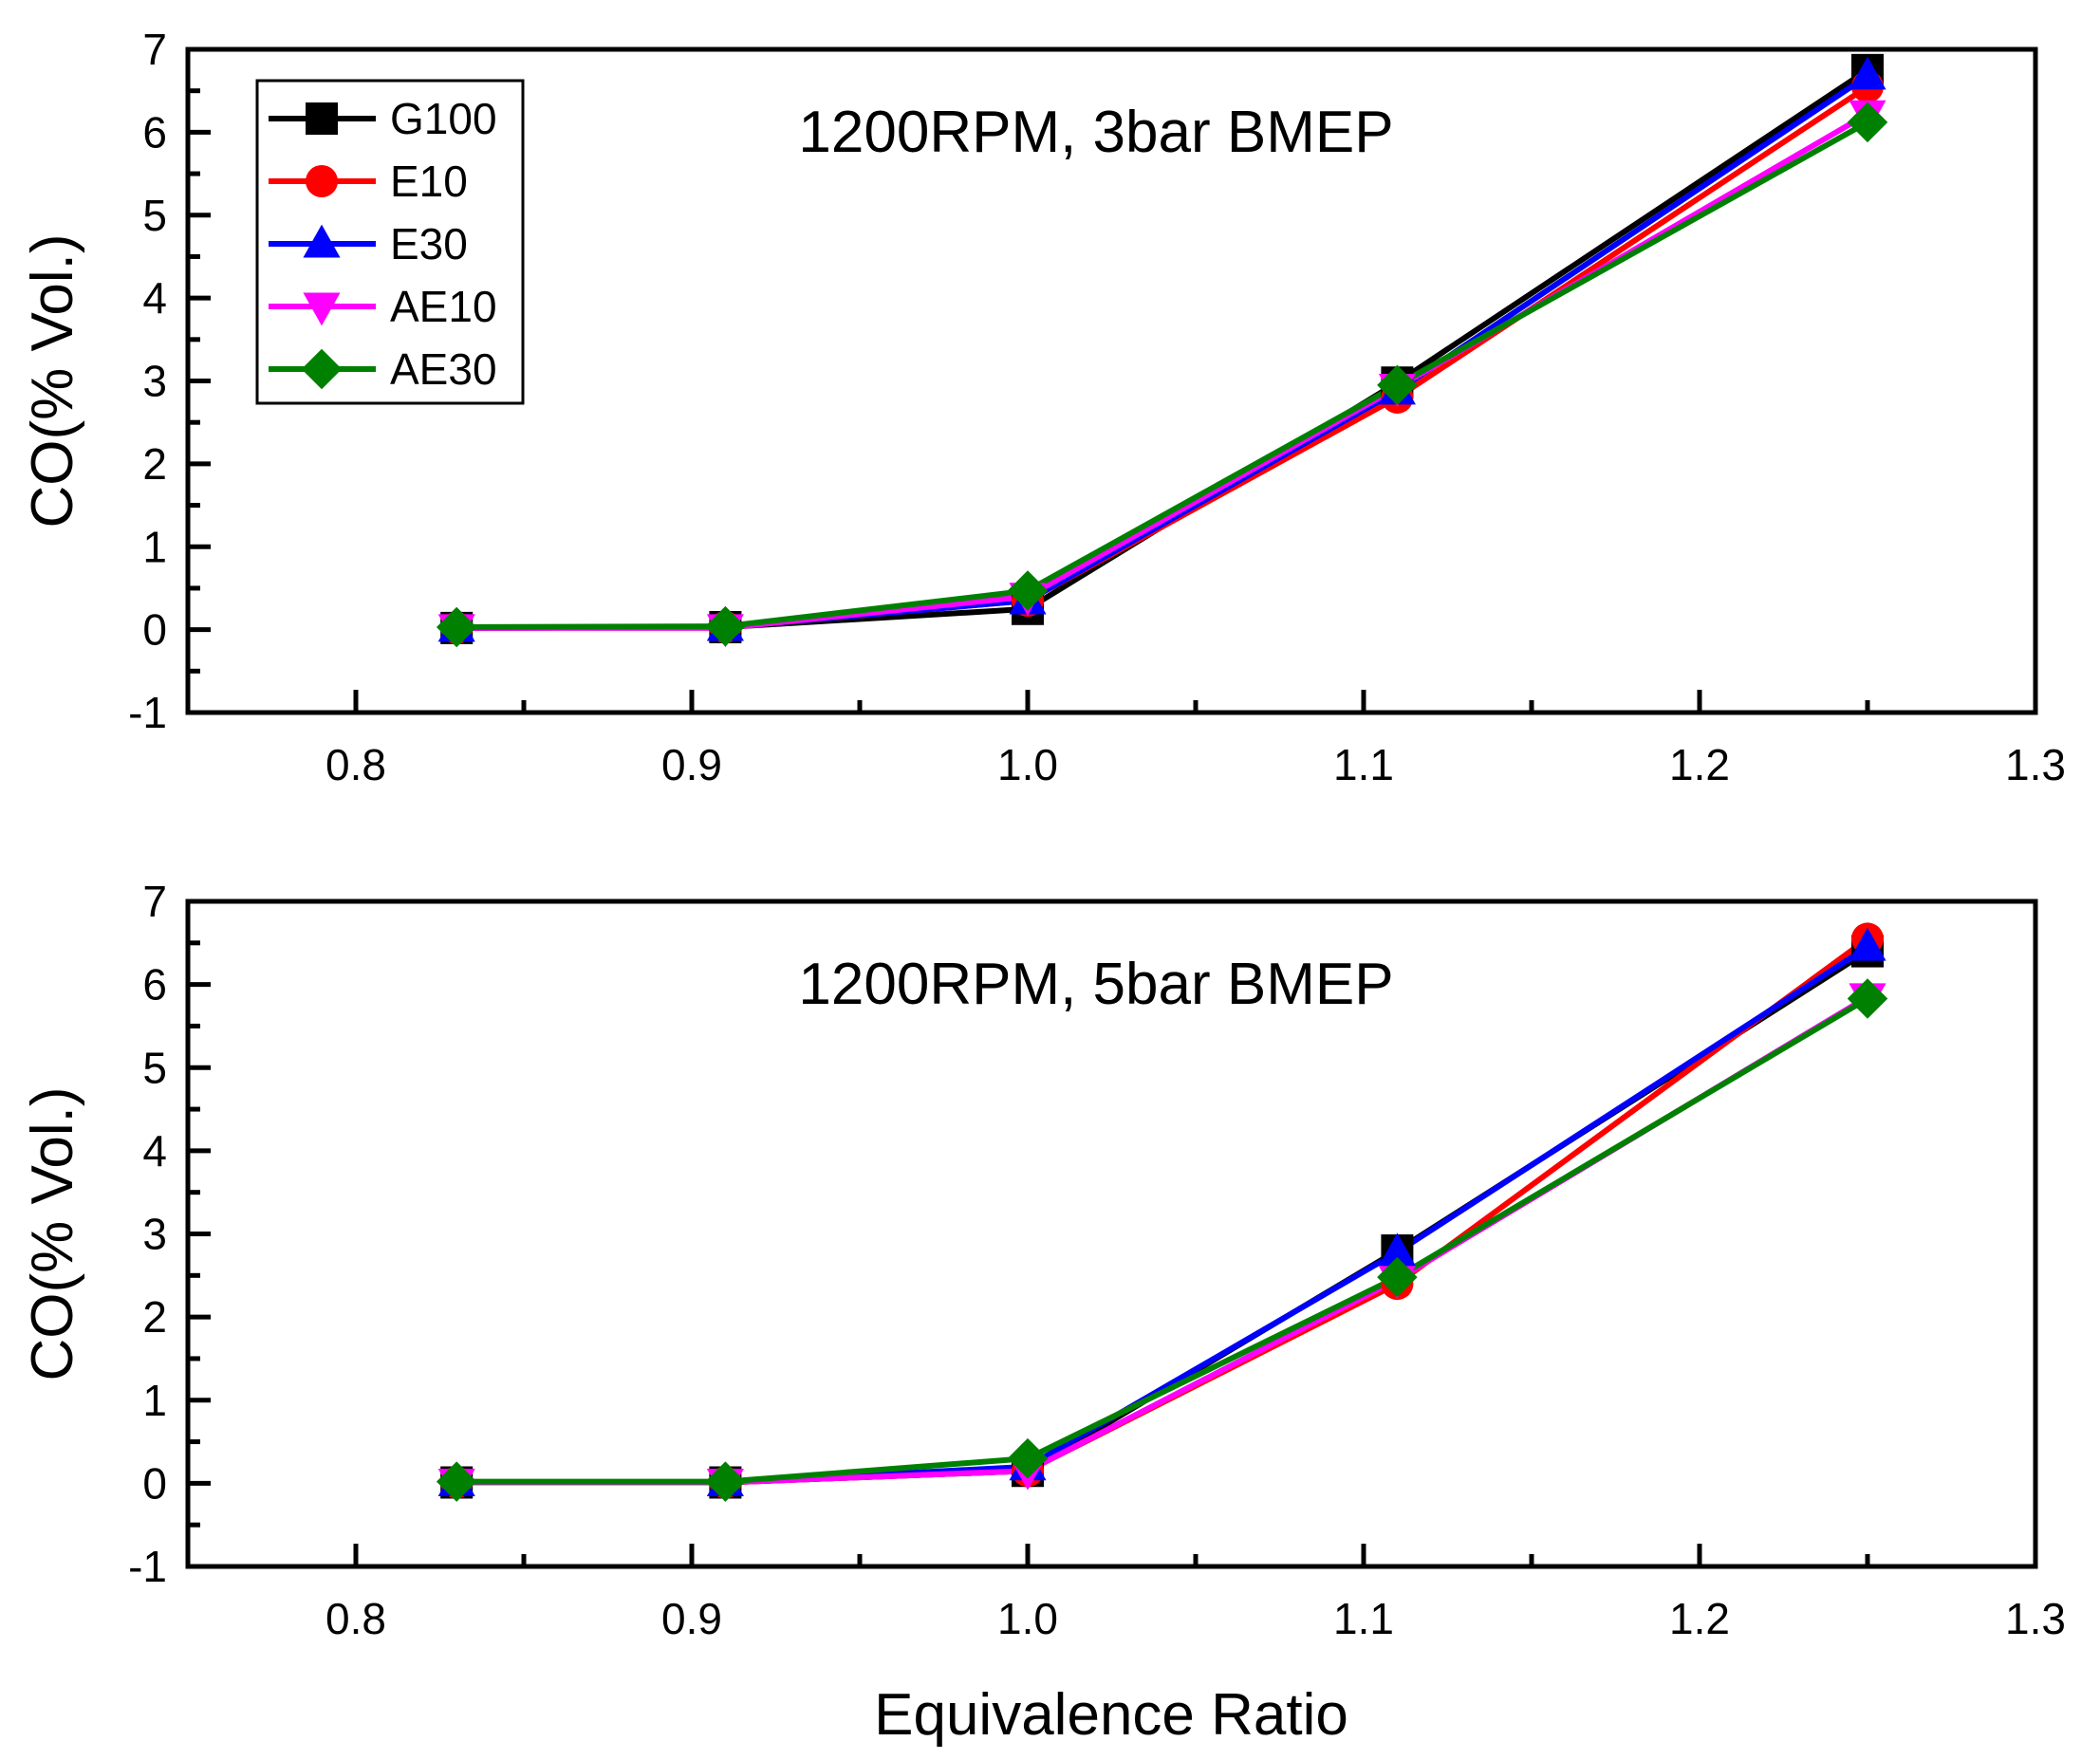 The width and height of the screenshot is (2100, 1760). Describe the element at coordinates (1095, 984) in the screenshot. I see `panel-title: 1200RPM, 5bar BMEP` at that location.